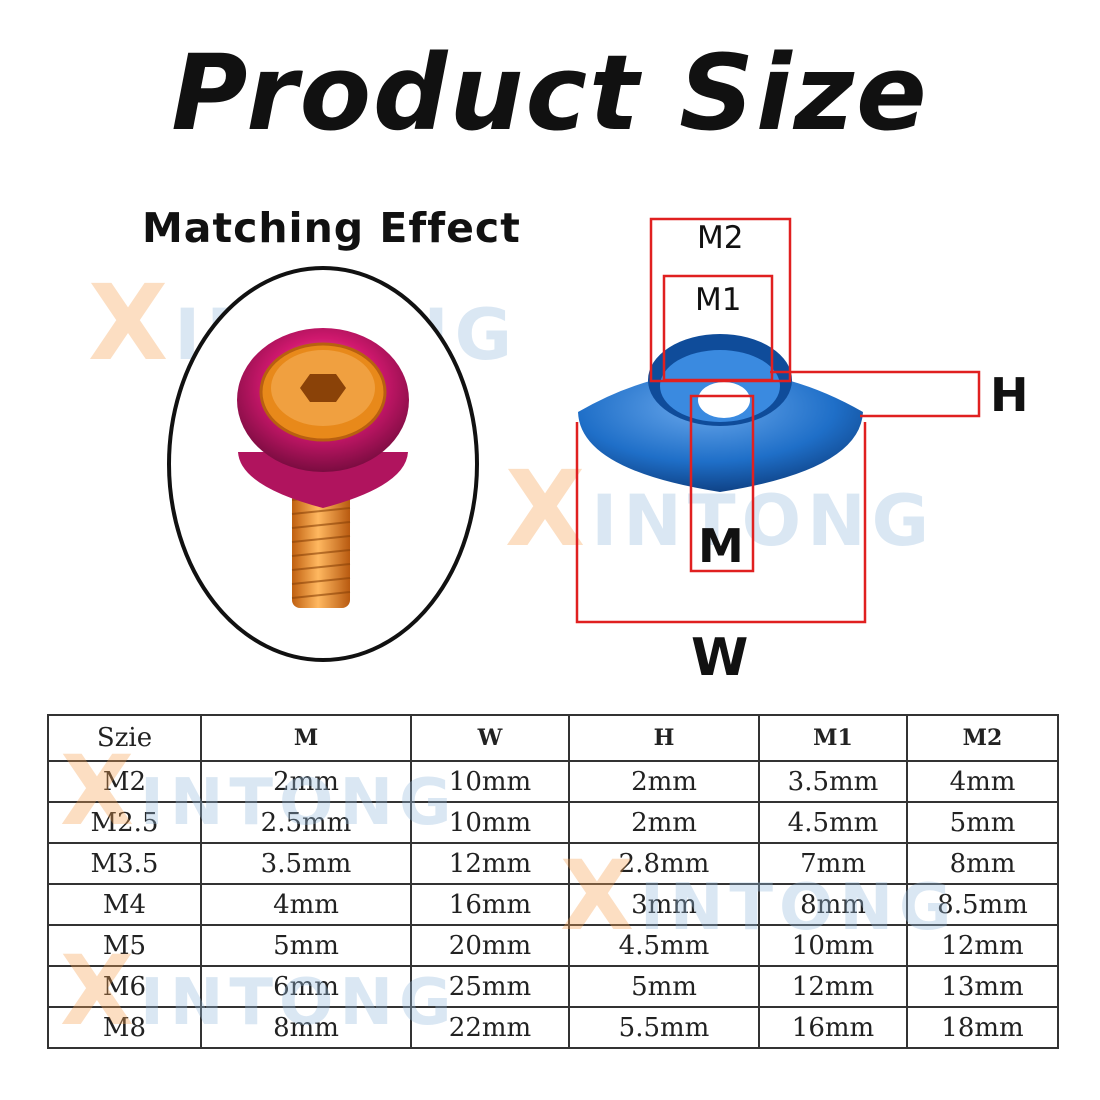  Describe the element at coordinates (306, 986) in the screenshot. I see `table-cell: 6mm` at that location.